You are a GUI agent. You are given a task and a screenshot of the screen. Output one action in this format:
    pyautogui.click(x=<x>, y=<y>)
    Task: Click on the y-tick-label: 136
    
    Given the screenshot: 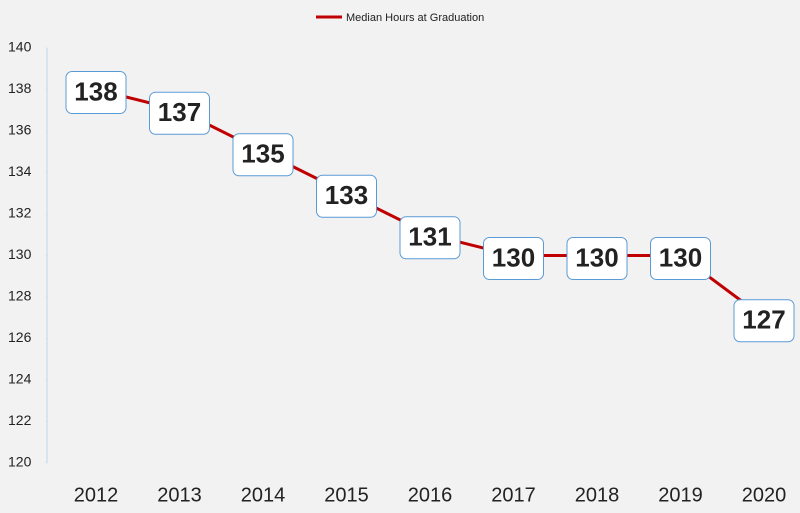 What is the action you would take?
    pyautogui.click(x=20, y=130)
    